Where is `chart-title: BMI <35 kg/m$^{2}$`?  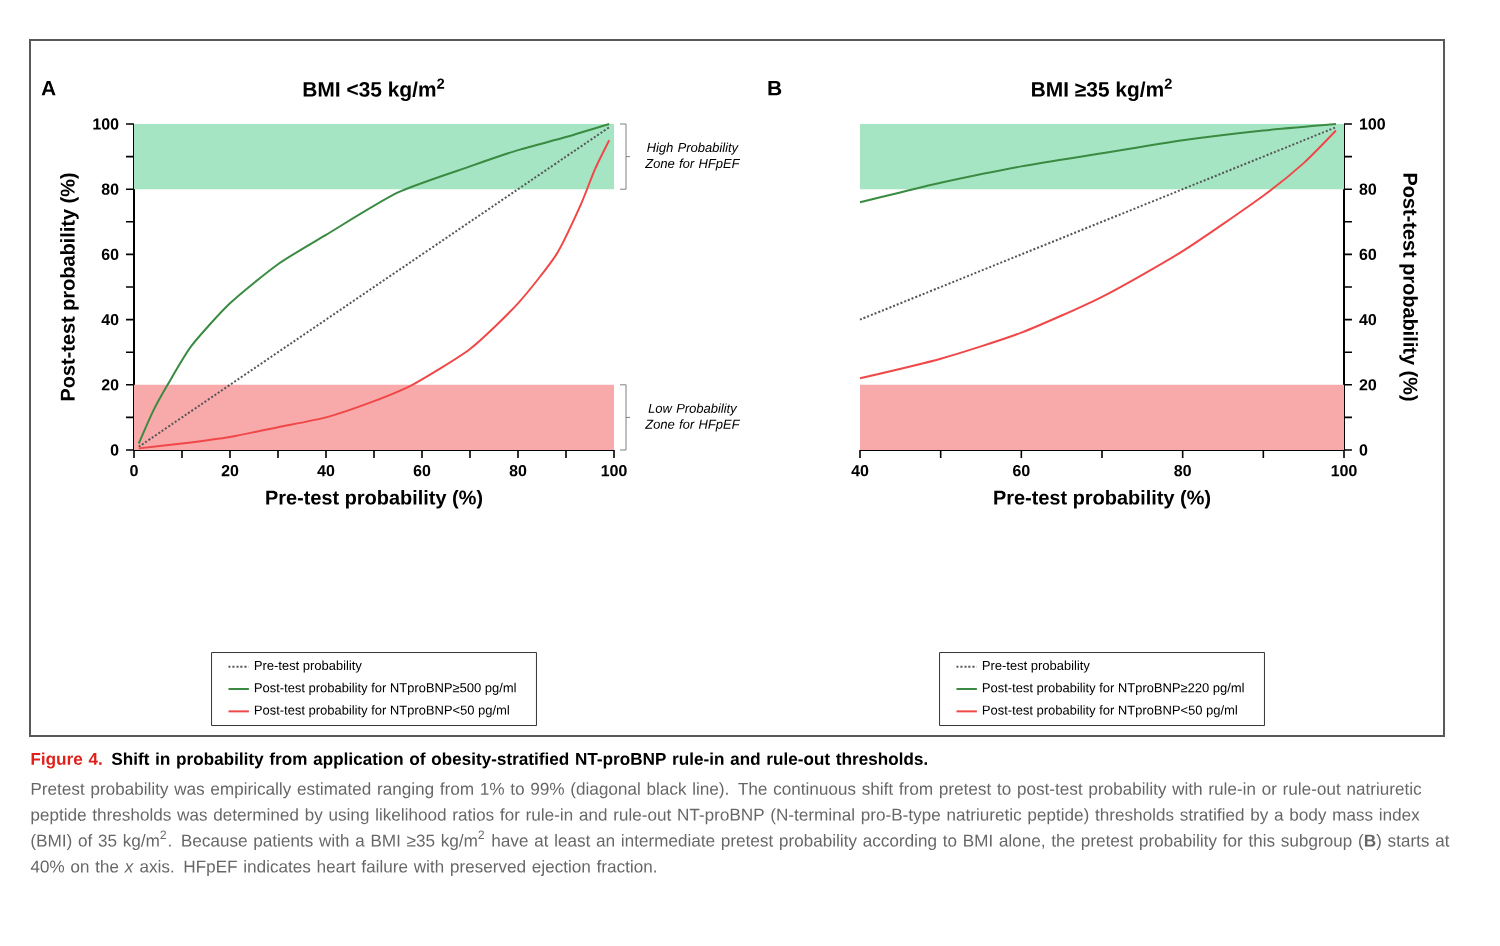 chart-title: BMI <35 kg/m$^{2}$ is located at coordinates (374, 90).